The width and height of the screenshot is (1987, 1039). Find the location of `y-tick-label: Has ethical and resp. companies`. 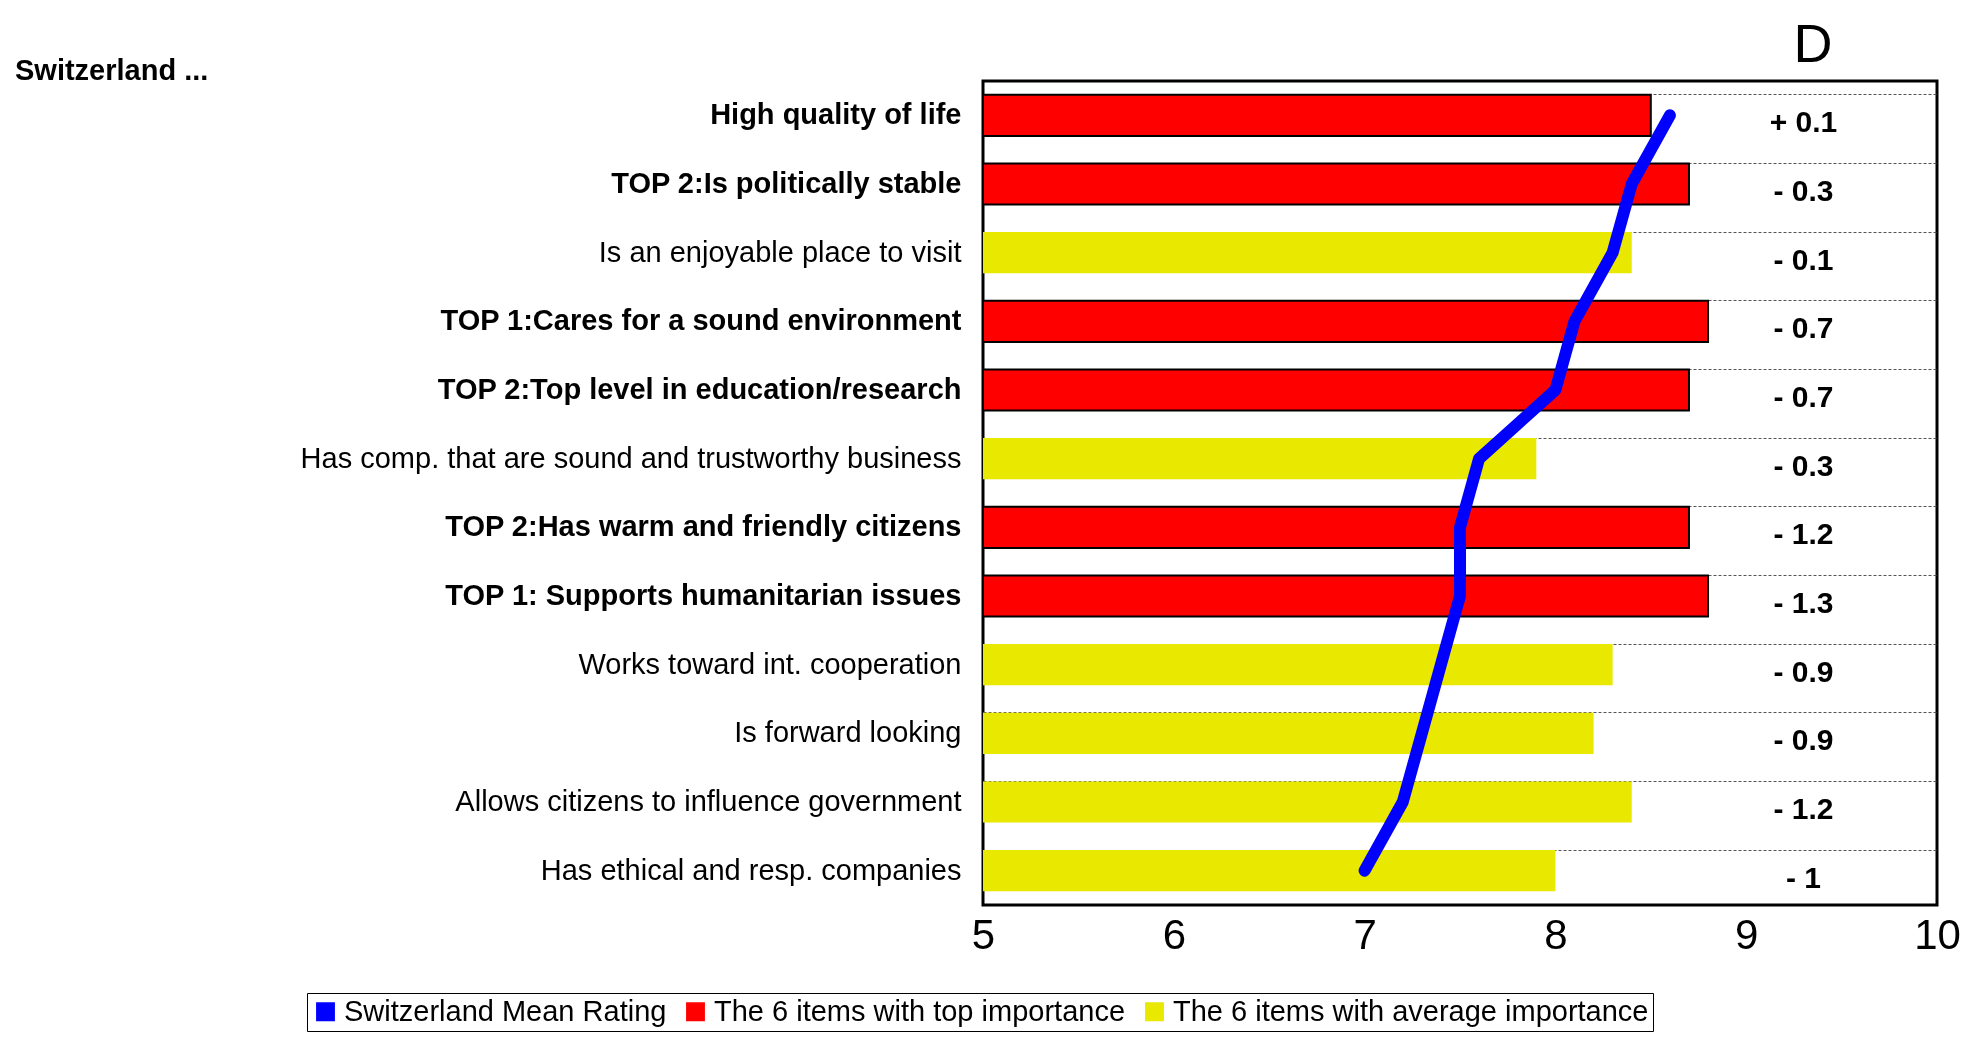

y-tick-label: Has ethical and resp. companies is located at coordinates (751, 869).